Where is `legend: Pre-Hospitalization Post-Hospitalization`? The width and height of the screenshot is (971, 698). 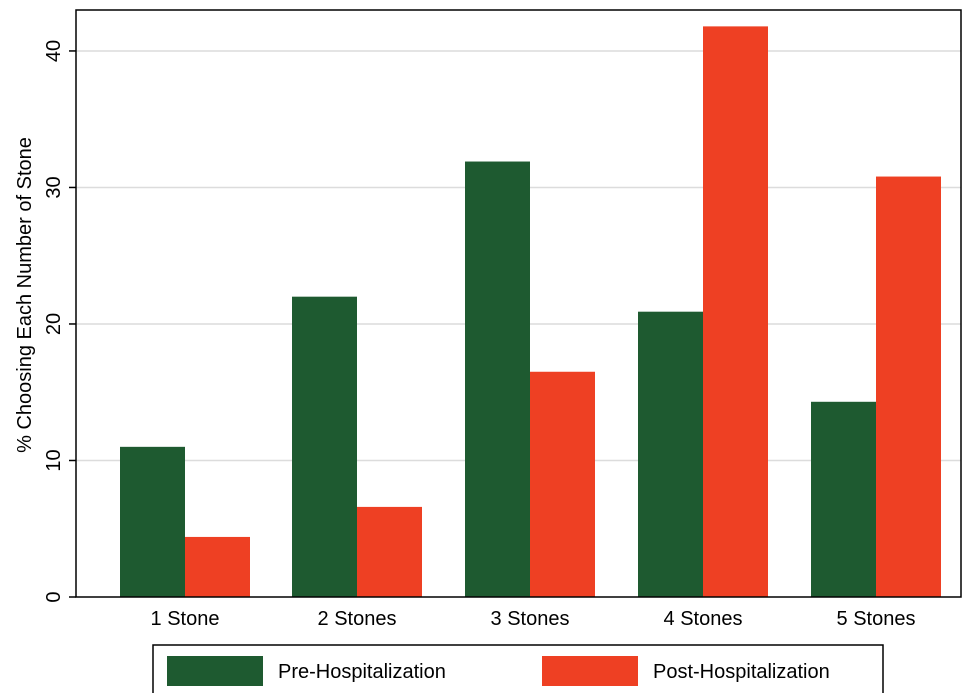
legend: Pre-Hospitalization Post-Hospitalization is located at coordinates (518, 670).